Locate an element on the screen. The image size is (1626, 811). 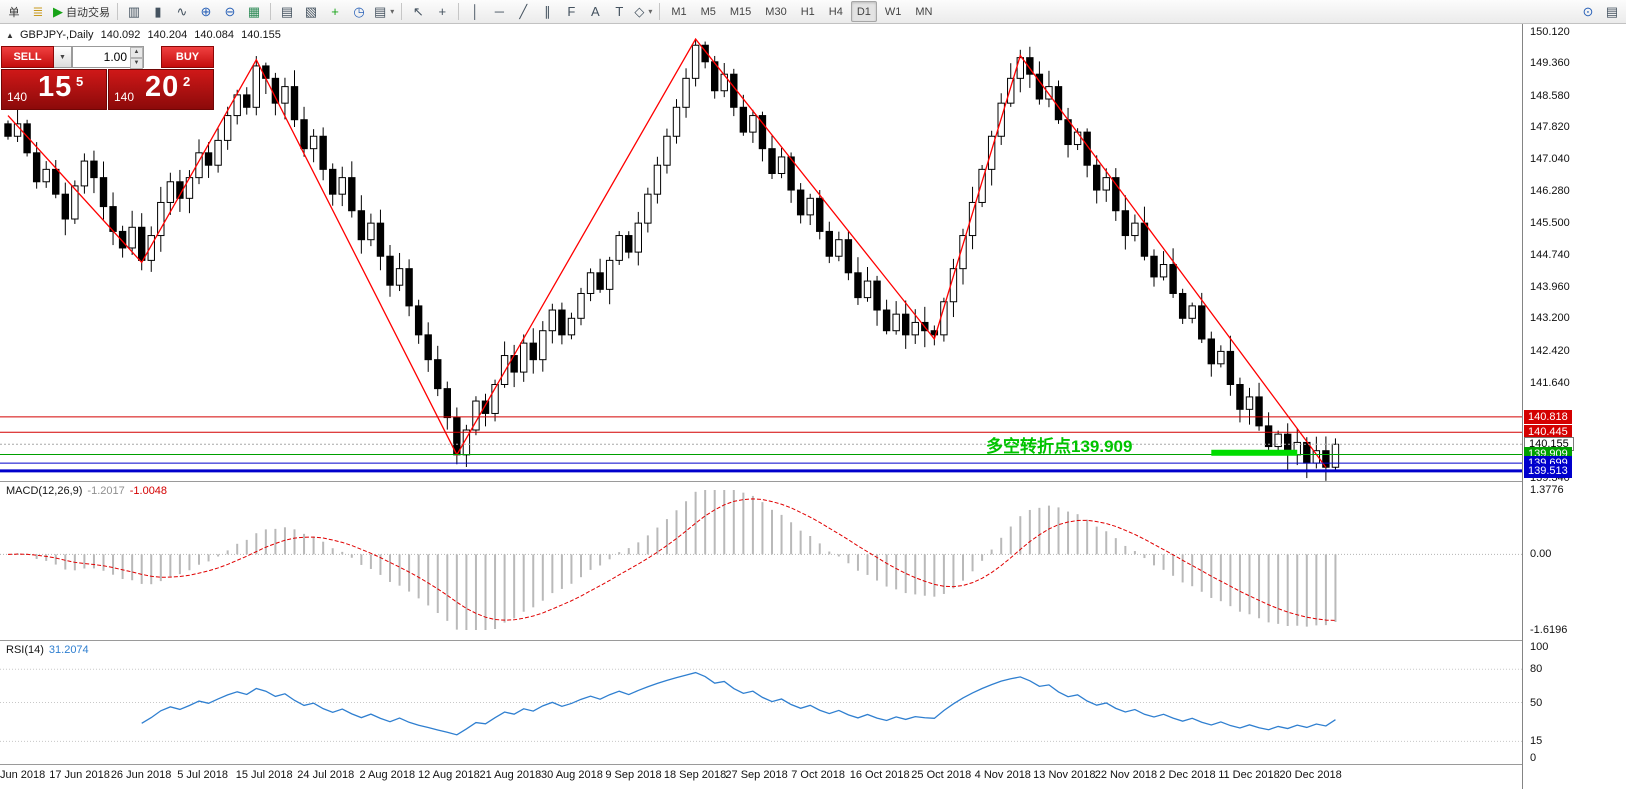
timeframe-m1: M1 is located at coordinates (679, 11).